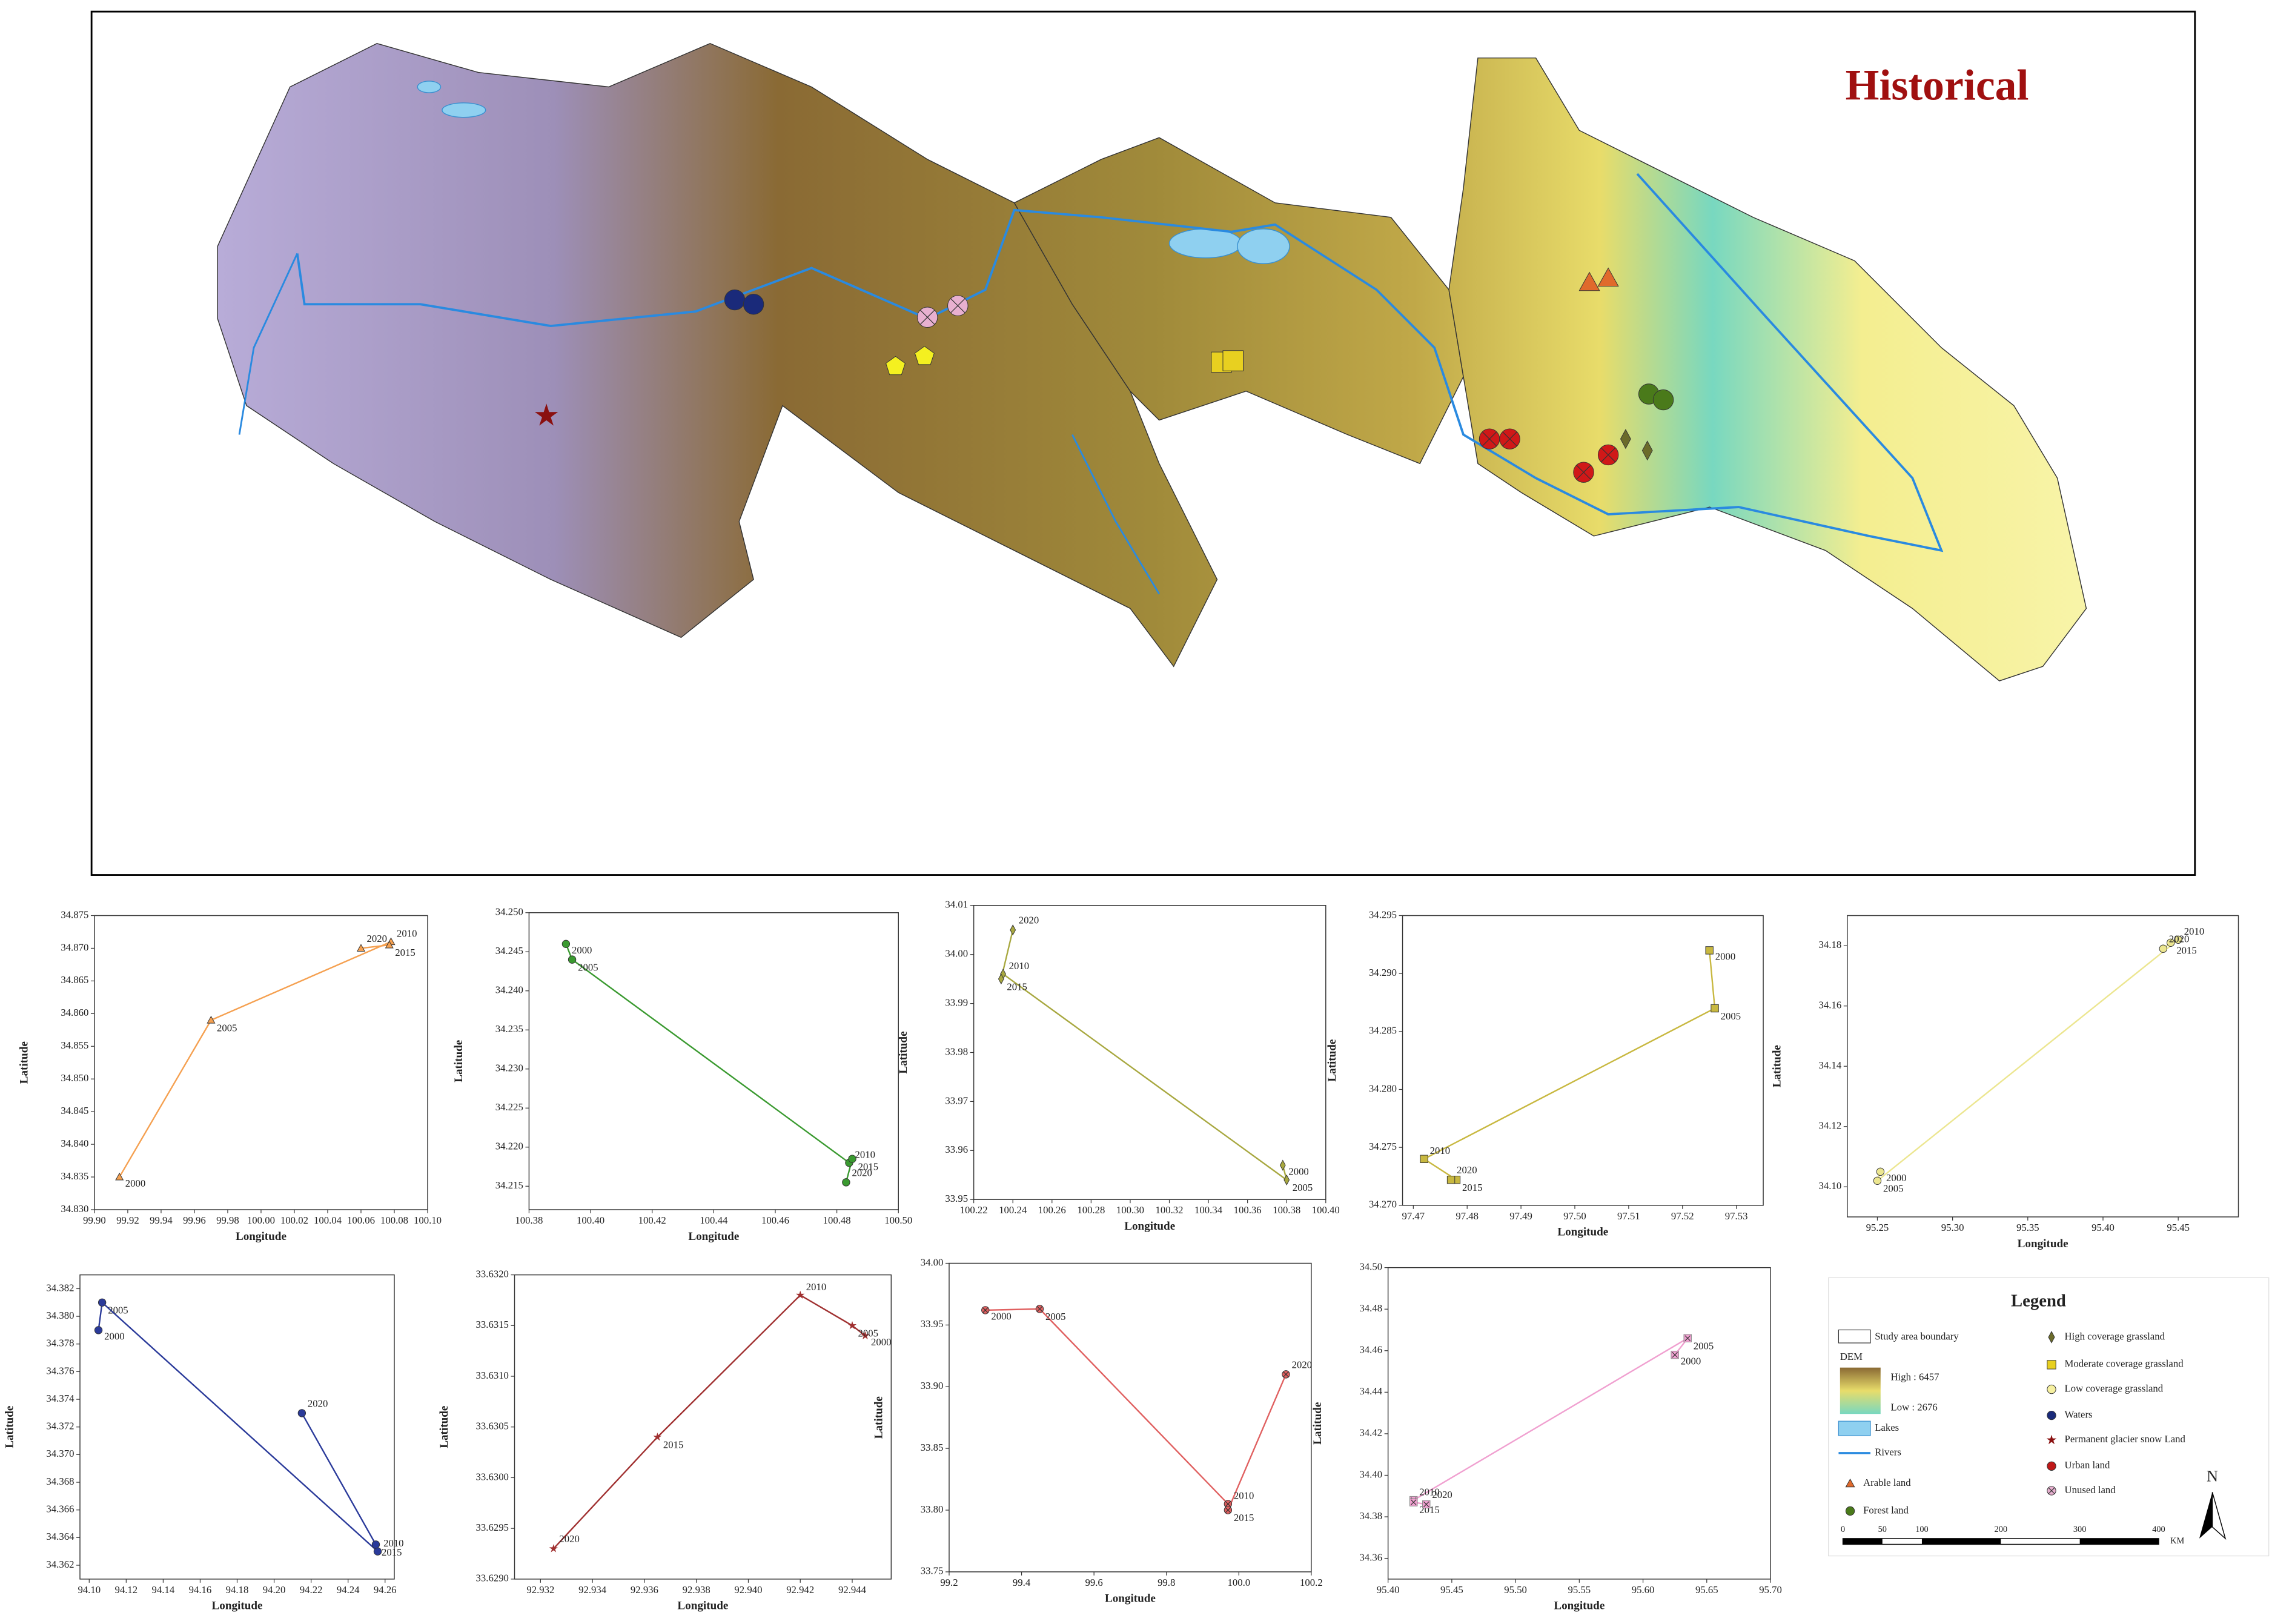  Describe the element at coordinates (1451, 1590) in the screenshot. I see `x-tick-label: 95.45` at that location.